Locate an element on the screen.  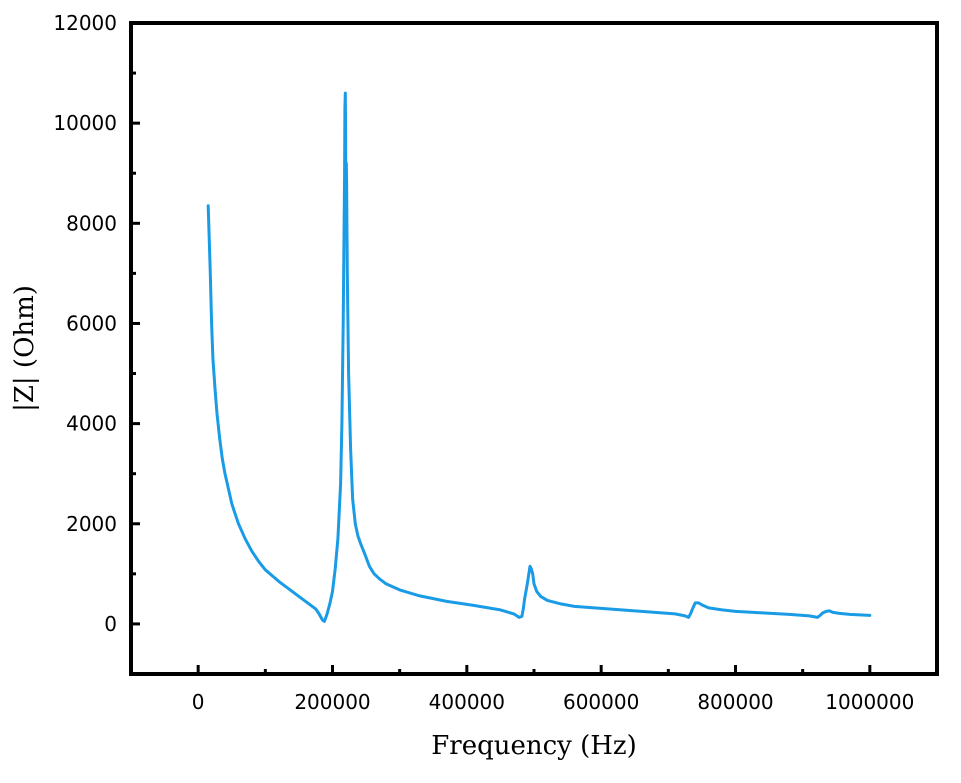
x-tick-label: 800000 is located at coordinates (735, 702).